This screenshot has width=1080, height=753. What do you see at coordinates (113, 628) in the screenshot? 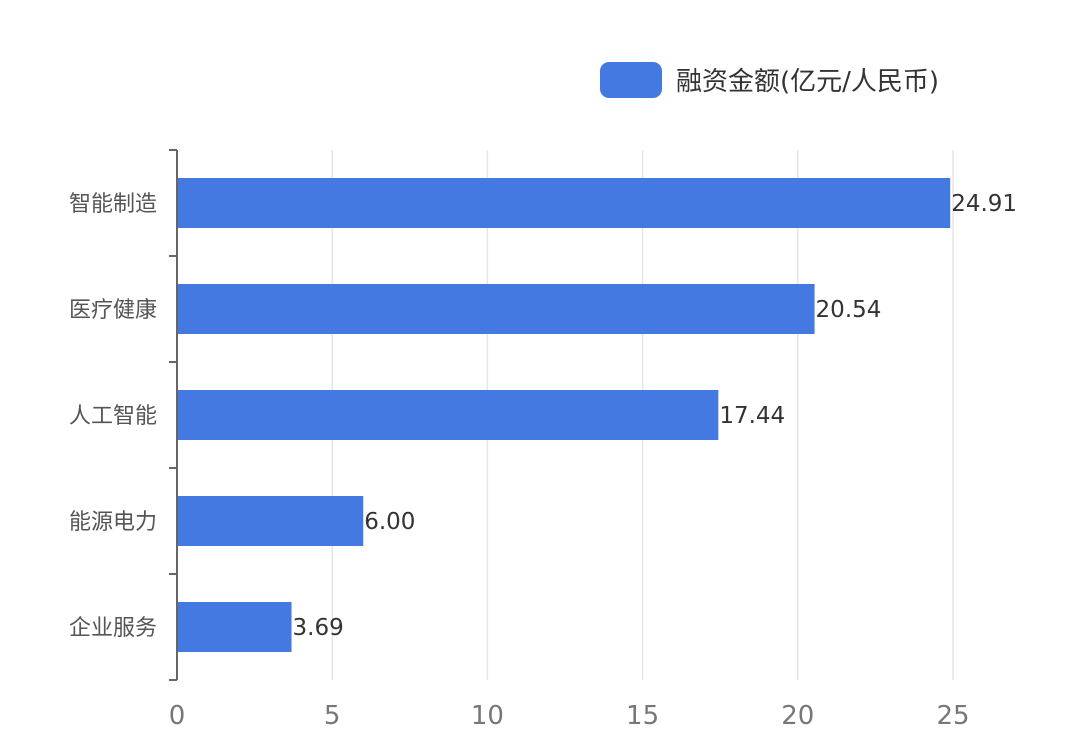
I see `category-label: 企业服务` at bounding box center [113, 628].